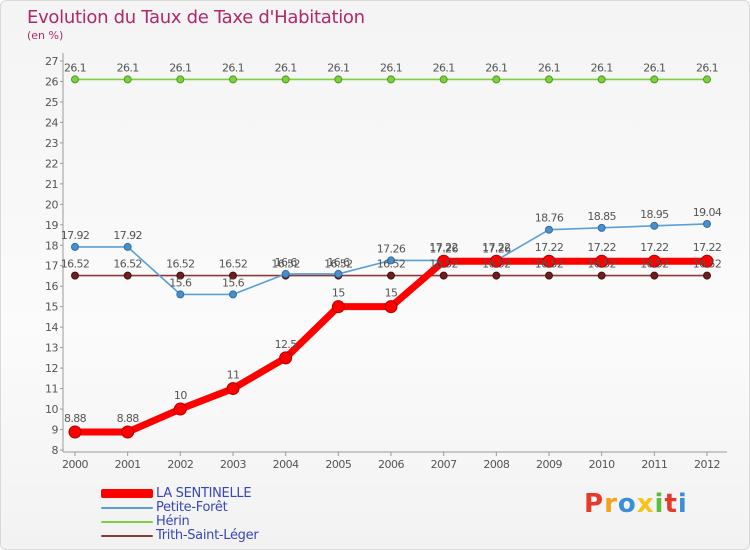 Image resolution: width=750 pixels, height=550 pixels. I want to click on y-tick-label: 11, so click(51, 389).